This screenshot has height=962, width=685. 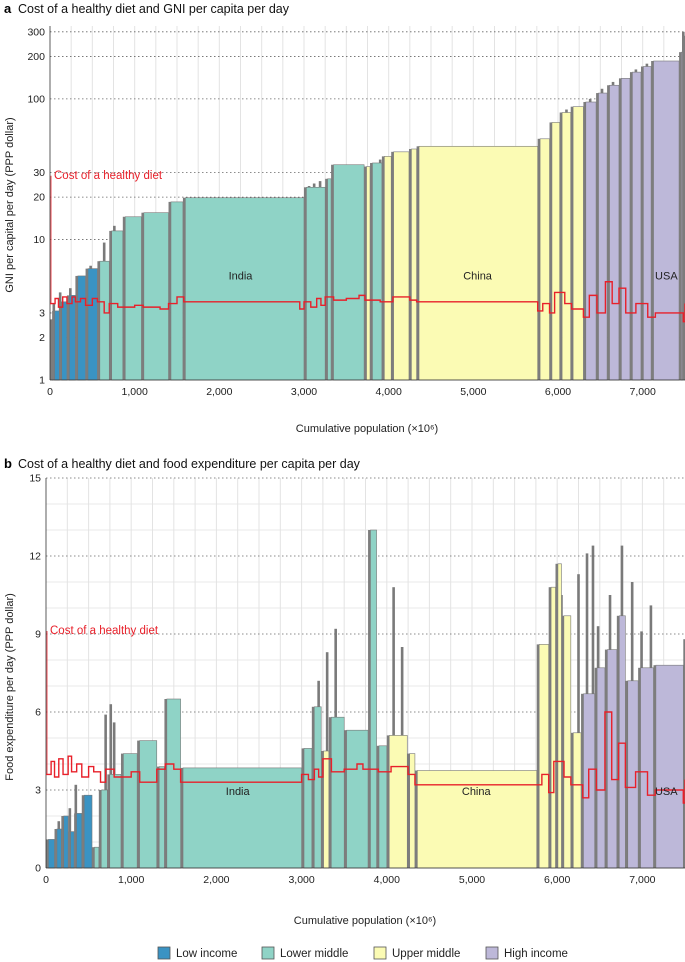 What do you see at coordinates (314, 954) in the screenshot?
I see `legend-label-lower-middle: Lower middle` at bounding box center [314, 954].